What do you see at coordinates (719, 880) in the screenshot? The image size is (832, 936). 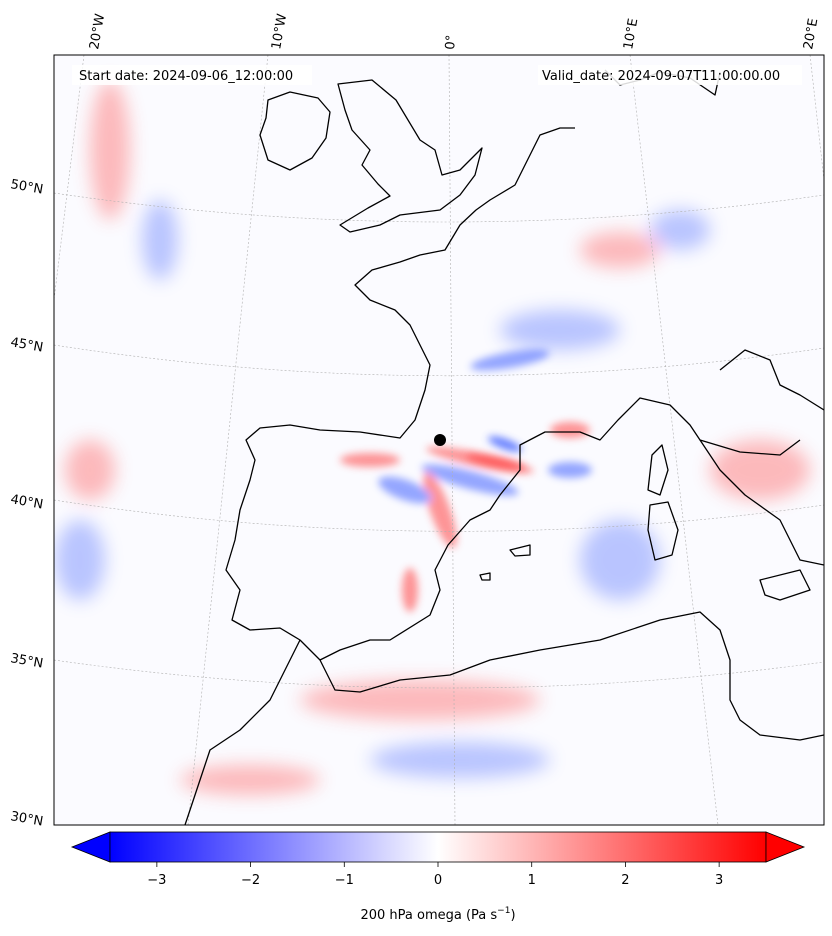 I see `colorbar-tick-label: 3` at bounding box center [719, 880].